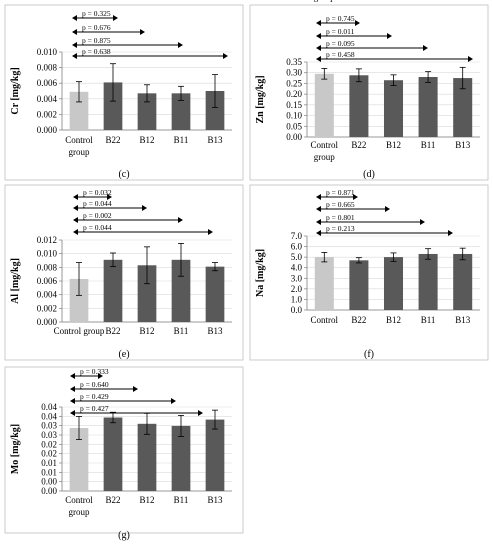 The width and height of the screenshot is (493, 550). I want to click on y-tick-label: 0.000, so click(47, 130).